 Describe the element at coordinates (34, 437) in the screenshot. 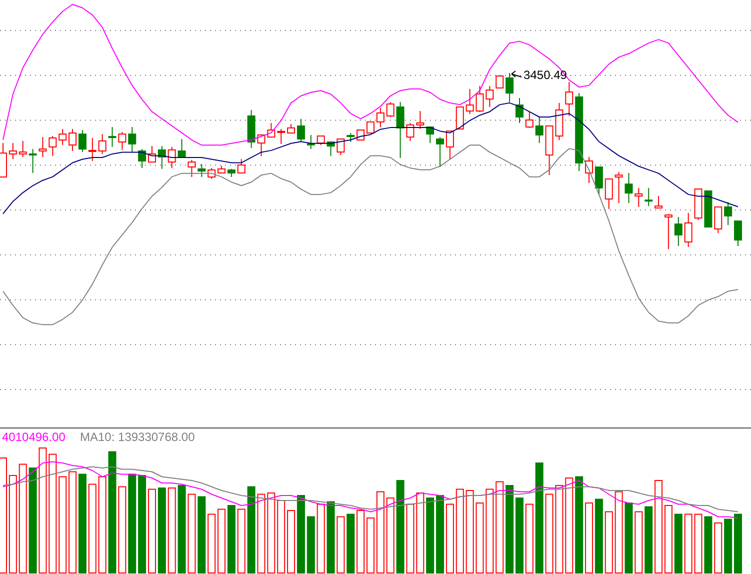

I see `text: 4010496.00` at that location.